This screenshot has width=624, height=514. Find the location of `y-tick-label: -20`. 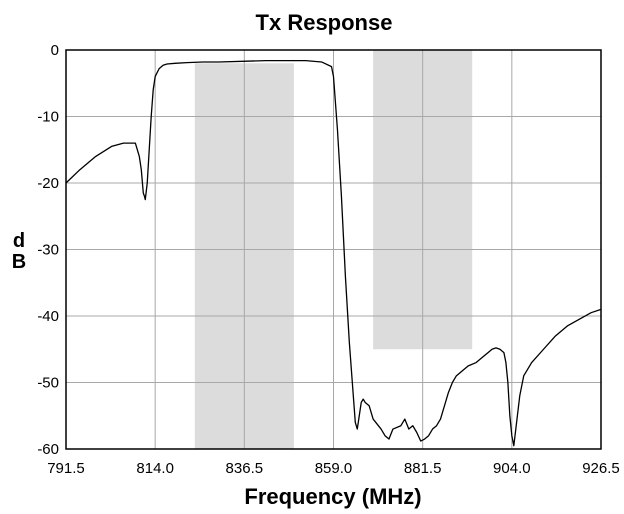

y-tick-label: -20 is located at coordinates (48, 183).